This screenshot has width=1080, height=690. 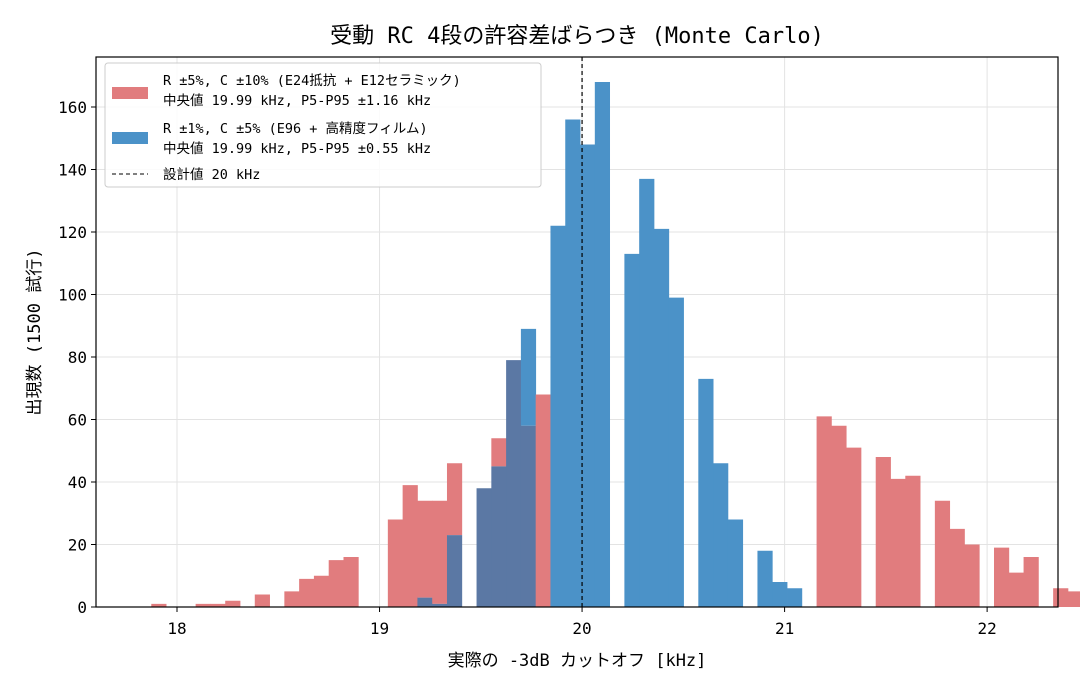 What do you see at coordinates (72, 107) in the screenshot?
I see `y-tick-label: 160` at bounding box center [72, 107].